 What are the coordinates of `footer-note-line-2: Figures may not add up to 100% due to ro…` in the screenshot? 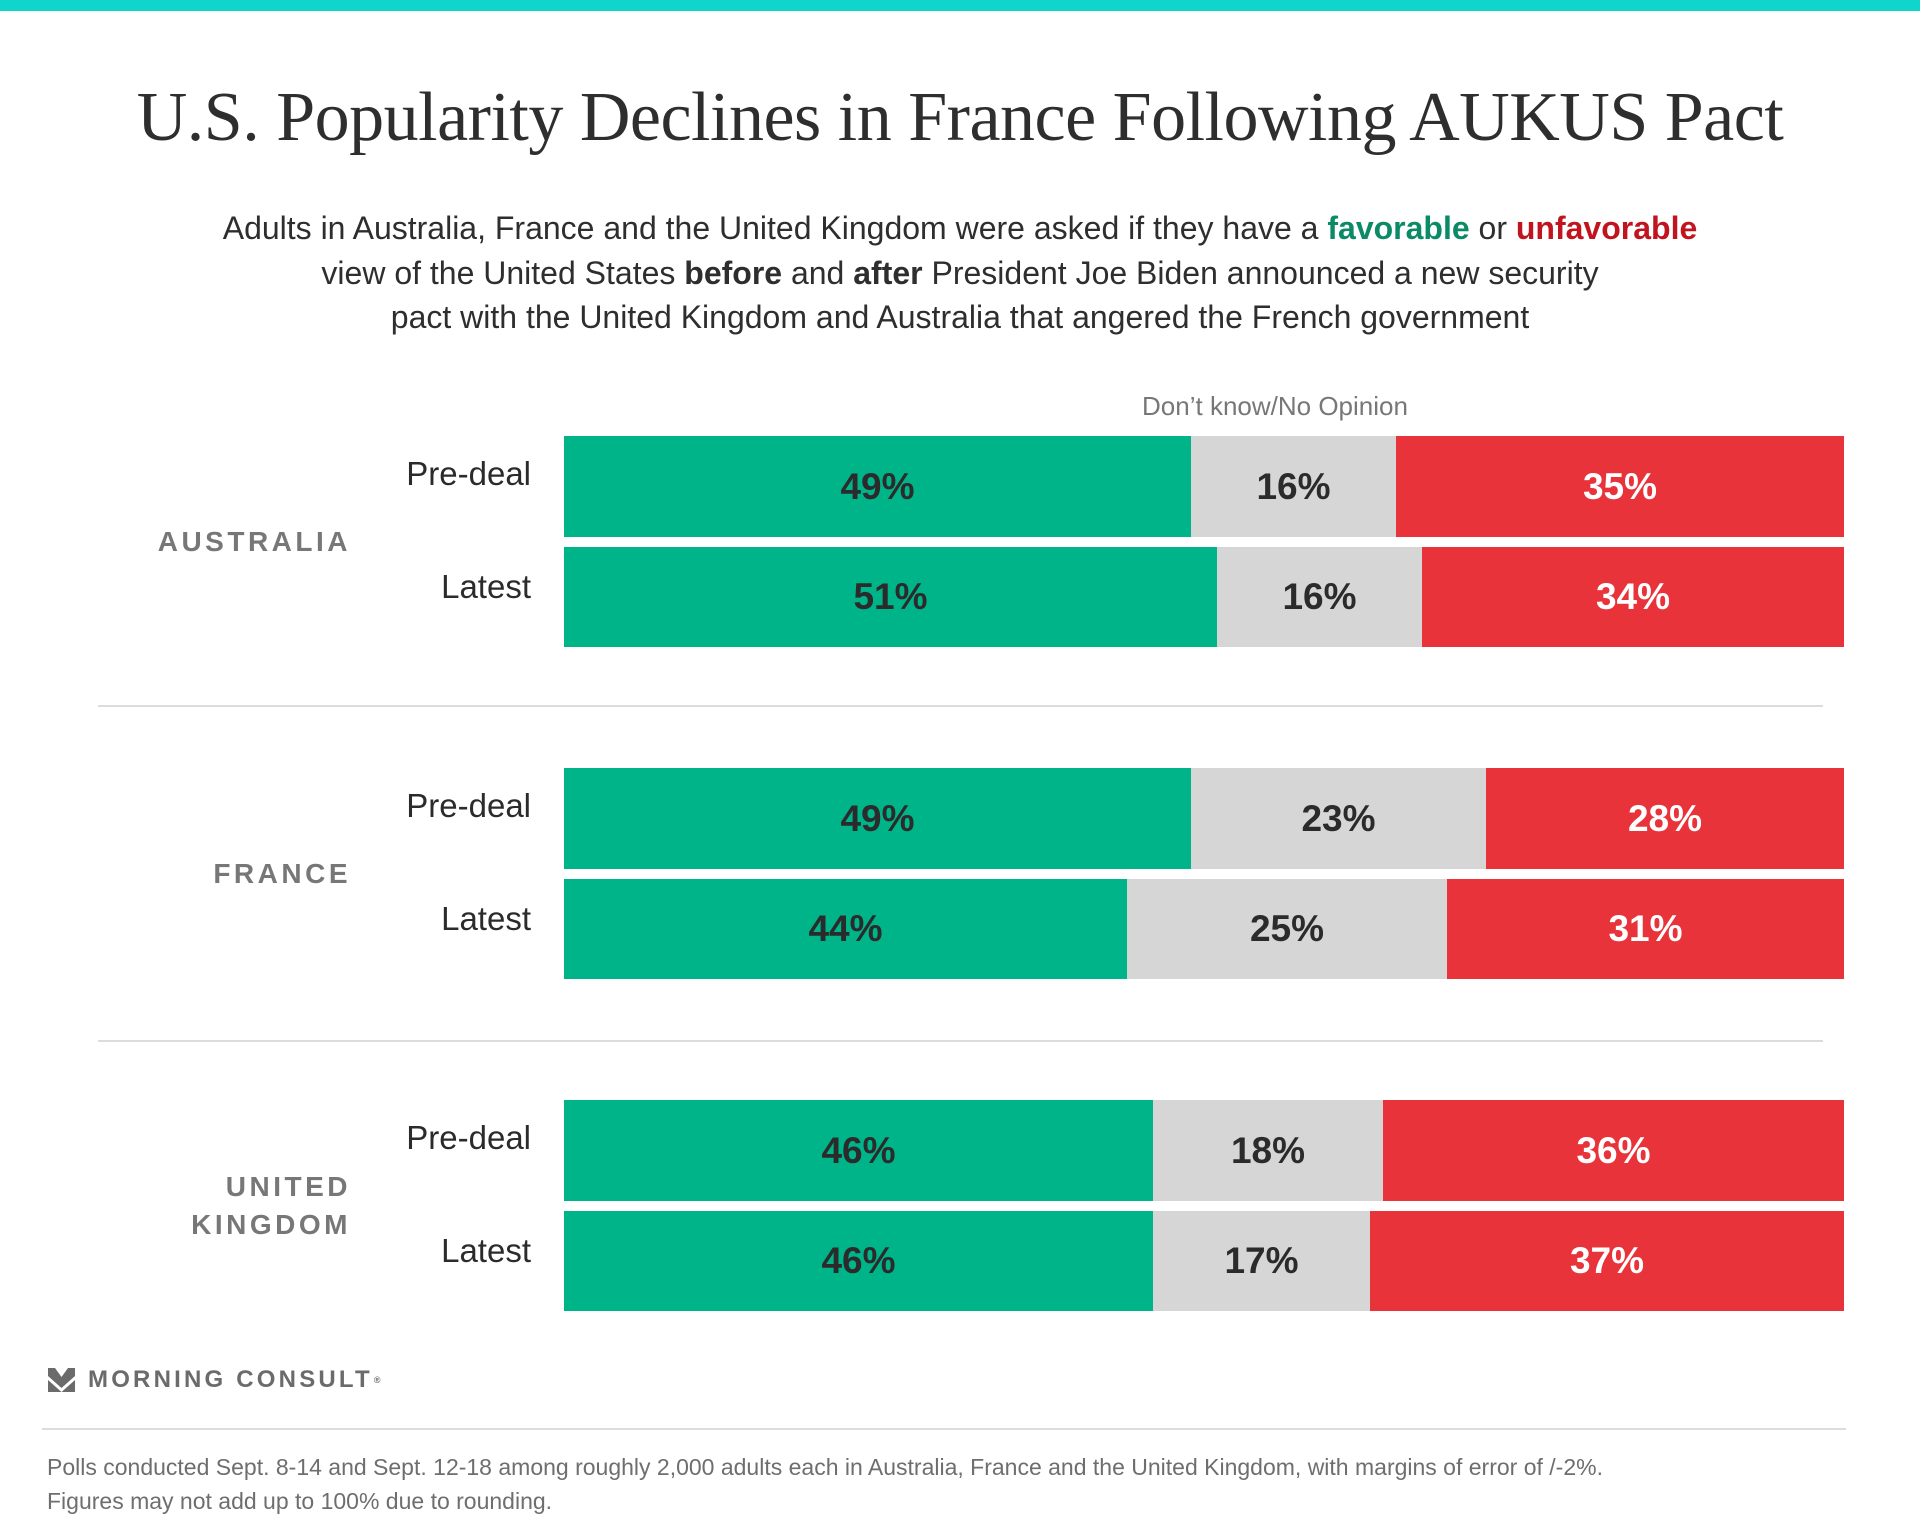 It's located at (300, 1501).